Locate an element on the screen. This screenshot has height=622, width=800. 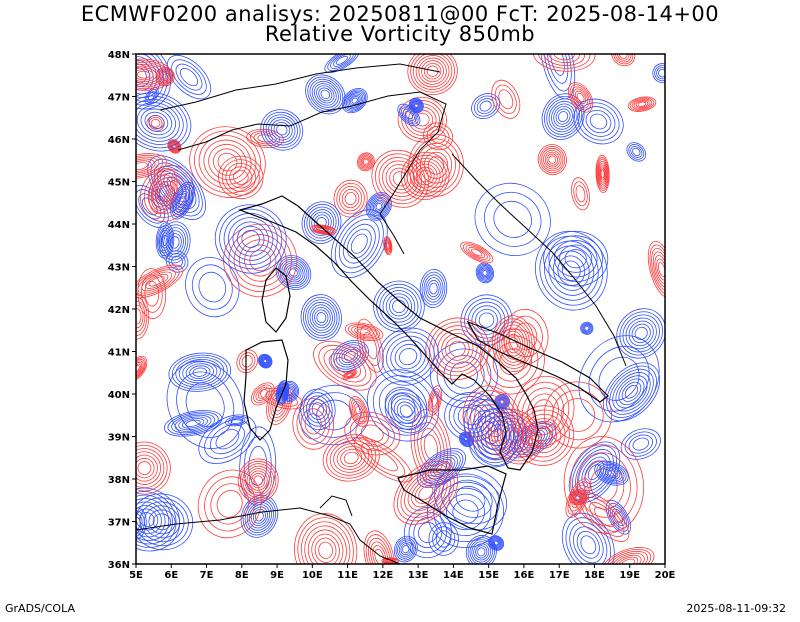
lon-tick-label: 20E is located at coordinates (665, 575).